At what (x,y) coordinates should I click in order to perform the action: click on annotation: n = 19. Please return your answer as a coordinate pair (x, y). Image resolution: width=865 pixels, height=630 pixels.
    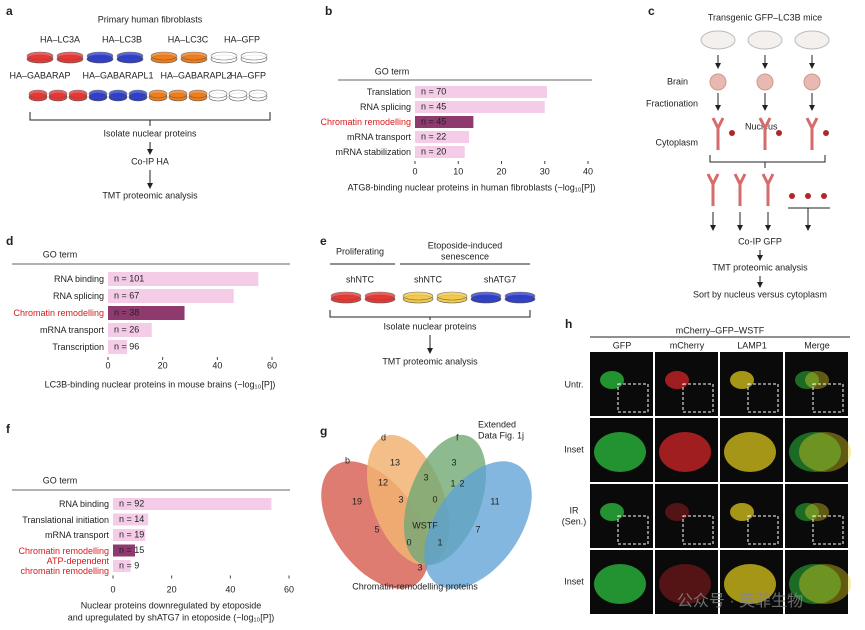
    Looking at the image, I should click on (131, 534).